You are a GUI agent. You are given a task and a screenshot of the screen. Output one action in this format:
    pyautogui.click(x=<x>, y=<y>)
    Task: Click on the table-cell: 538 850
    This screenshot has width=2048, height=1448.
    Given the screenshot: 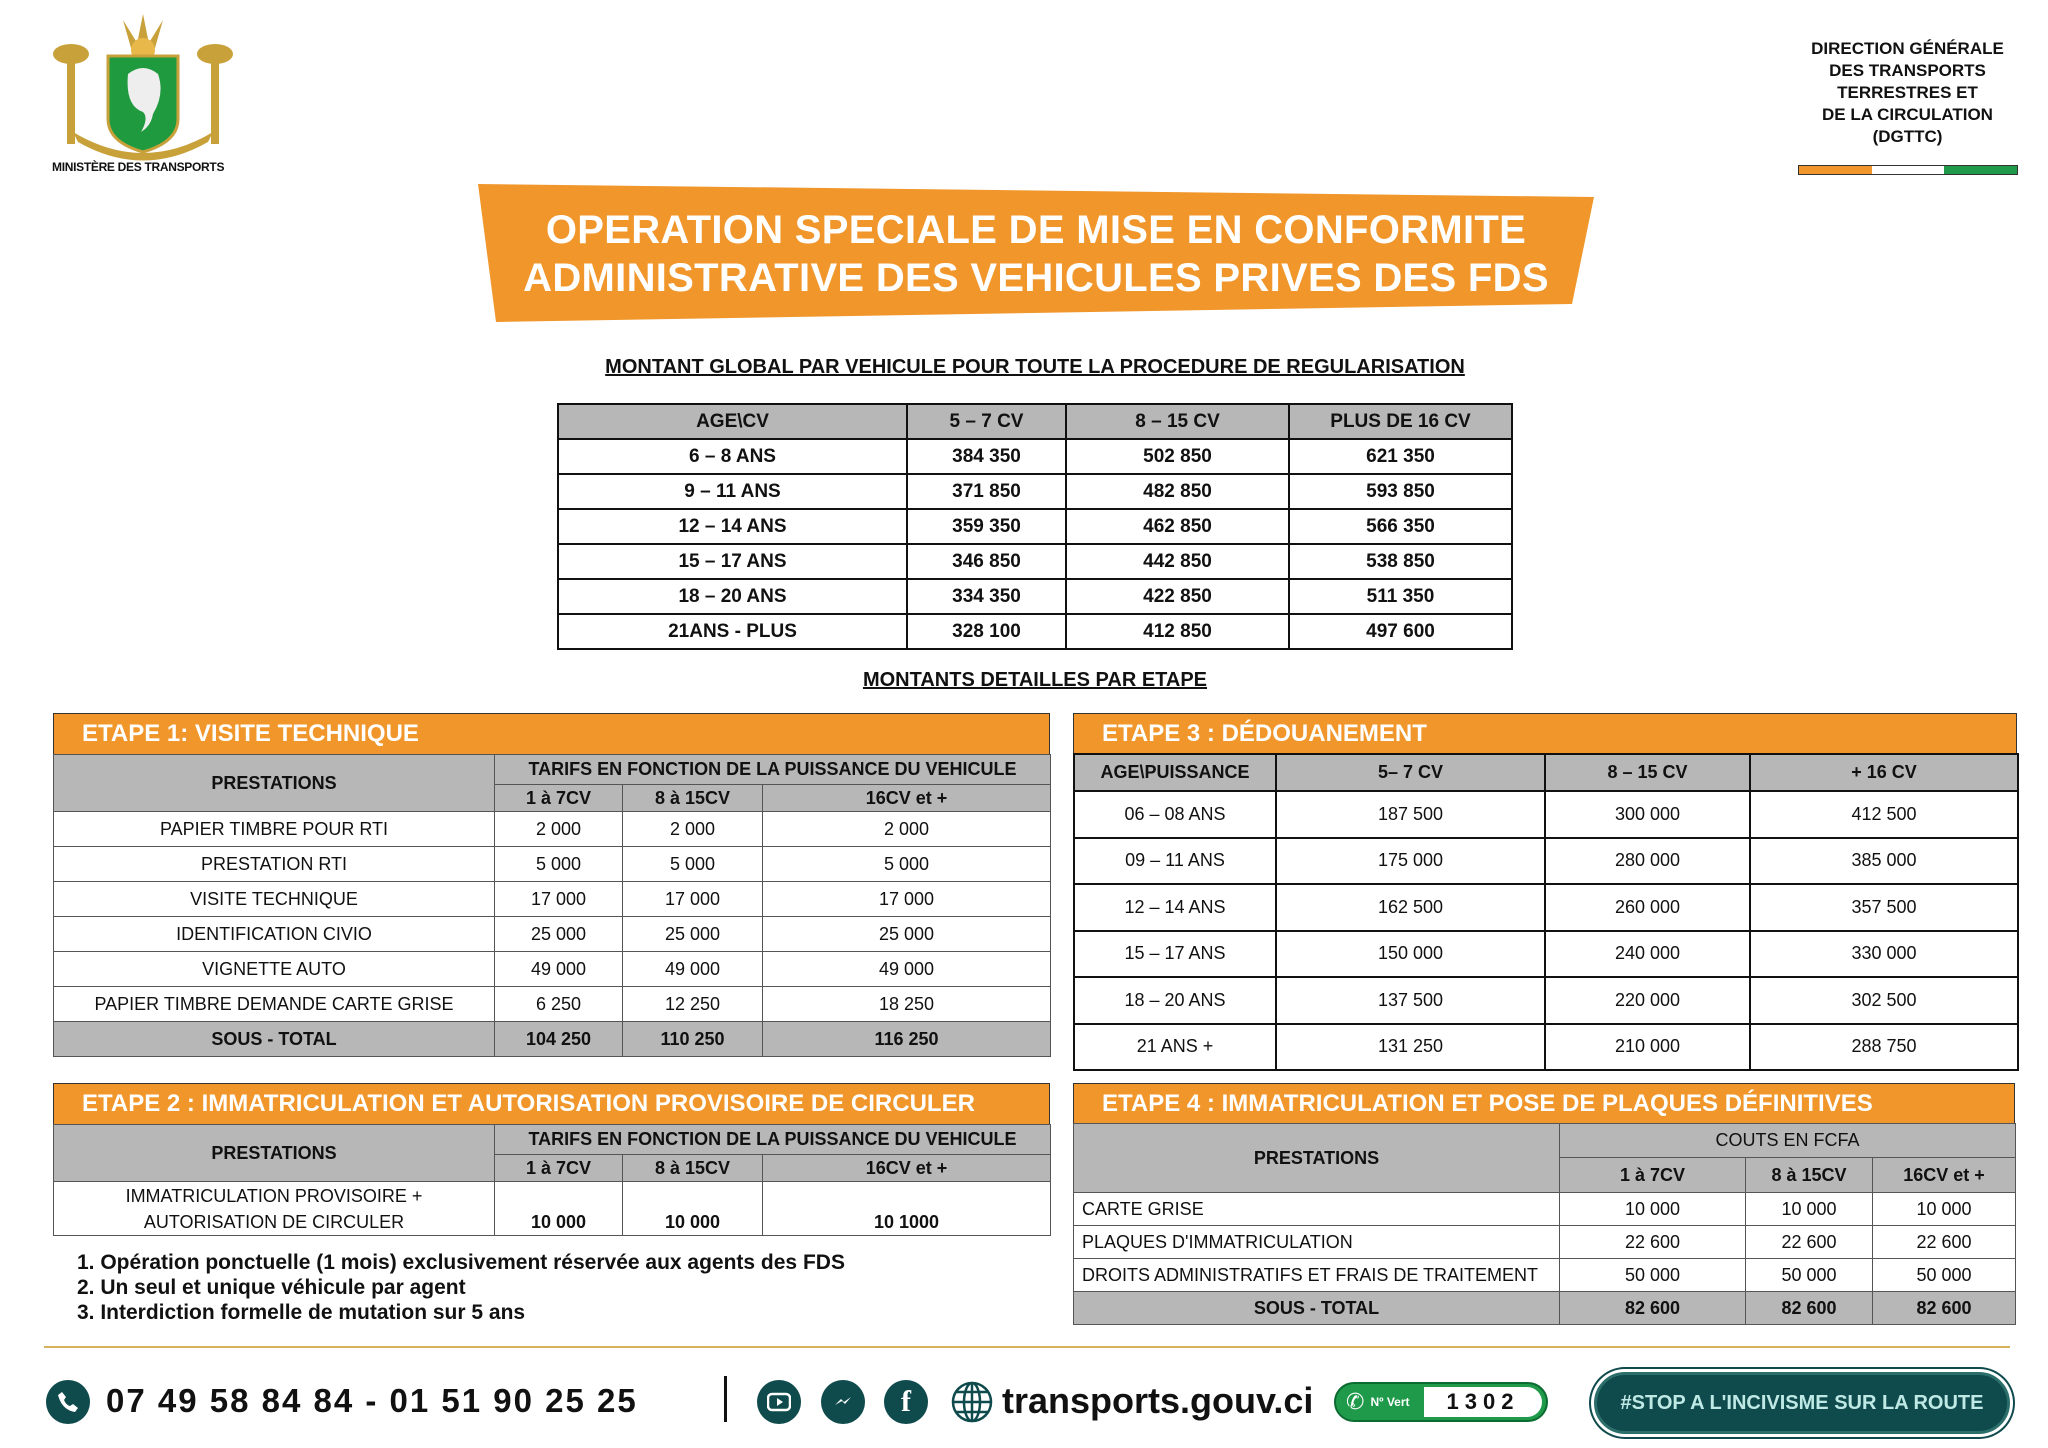 What is the action you would take?
    pyautogui.click(x=1400, y=561)
    